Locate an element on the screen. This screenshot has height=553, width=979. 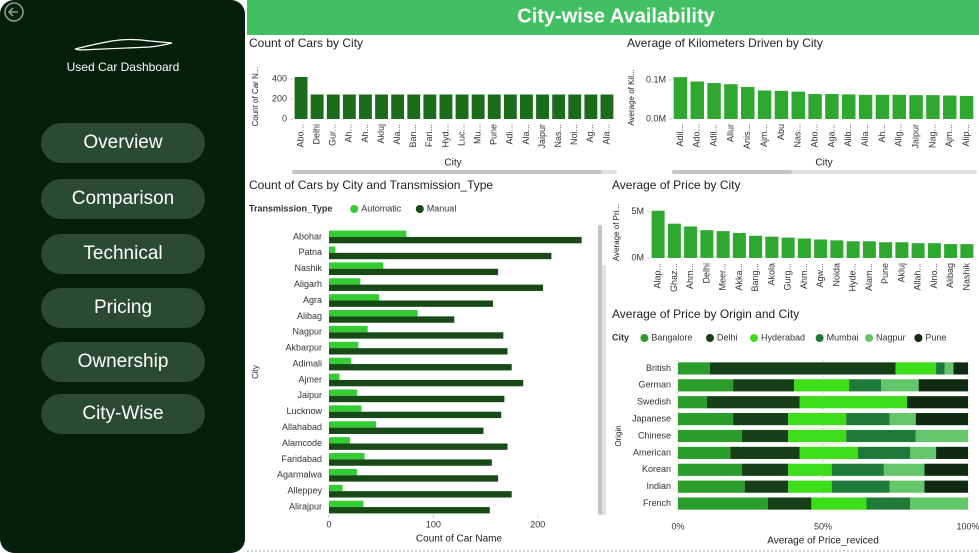
header-bar is located at coordinates (613, 17).